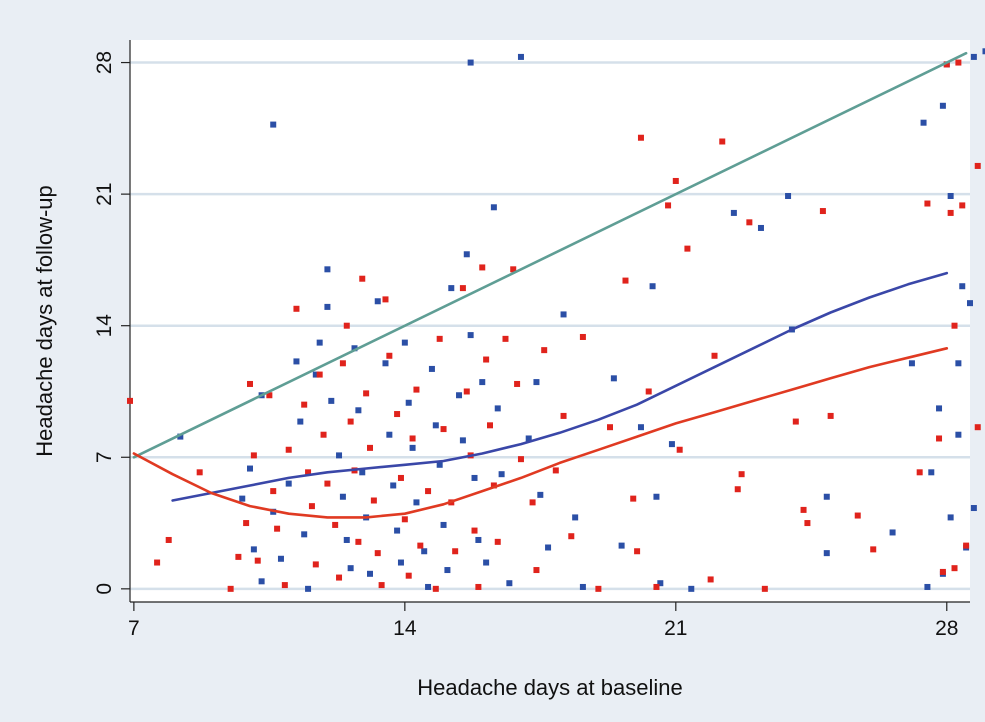 The image size is (985, 722). Describe the element at coordinates (134, 628) in the screenshot. I see `x-tick-label-7: 7` at that location.